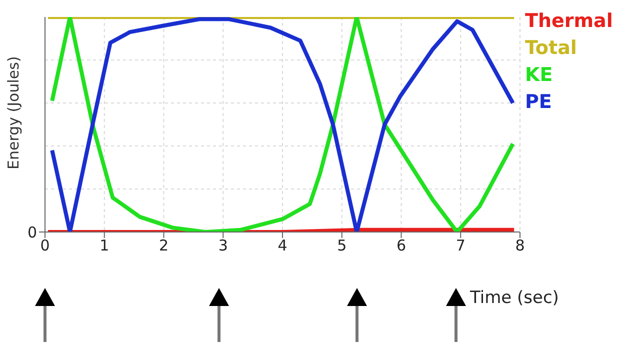  Describe the element at coordinates (223, 245) in the screenshot. I see `x-tick-label: 3` at that location.